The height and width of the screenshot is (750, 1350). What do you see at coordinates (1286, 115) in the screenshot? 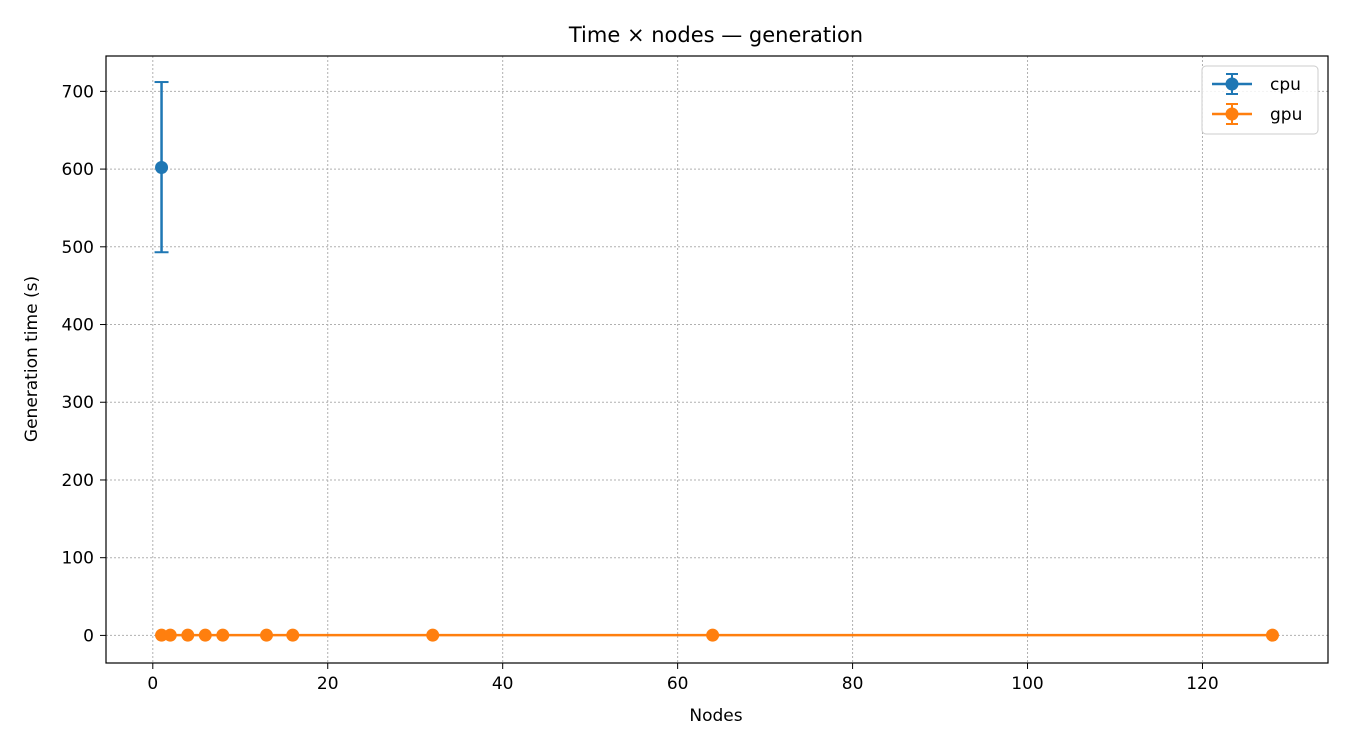
I see `legend-label-gpu: gpu` at bounding box center [1286, 115].